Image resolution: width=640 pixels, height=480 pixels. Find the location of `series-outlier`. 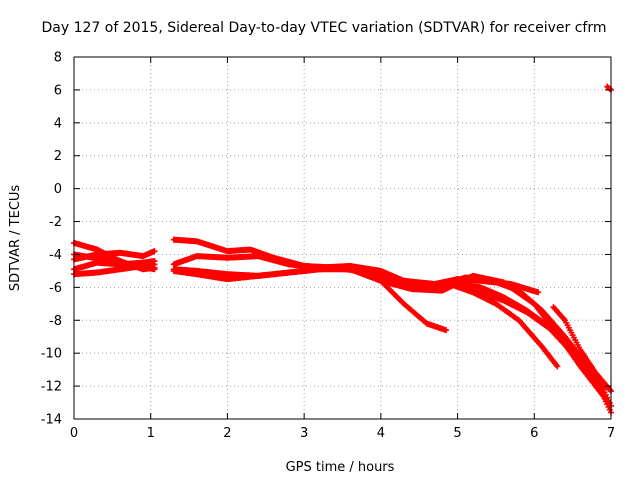

series-outlier is located at coordinates (609, 88).